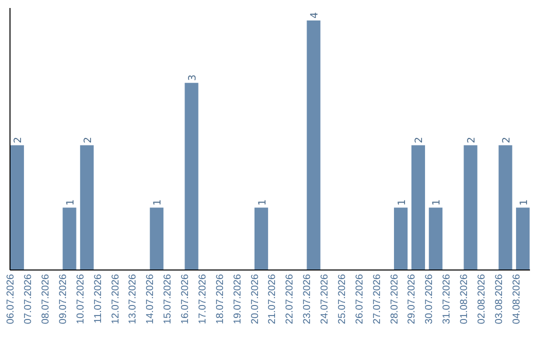 The width and height of the screenshot is (540, 340). Describe the element at coordinates (290, 299) in the screenshot. I see `x-tick-label: 22.07.2026` at that location.